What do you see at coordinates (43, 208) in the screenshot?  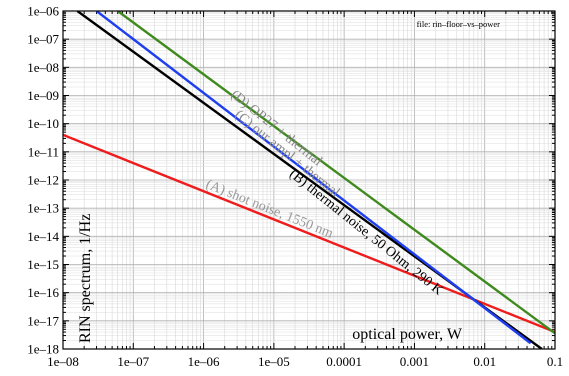 I see `y-tick-label: 1e–13` at bounding box center [43, 208].